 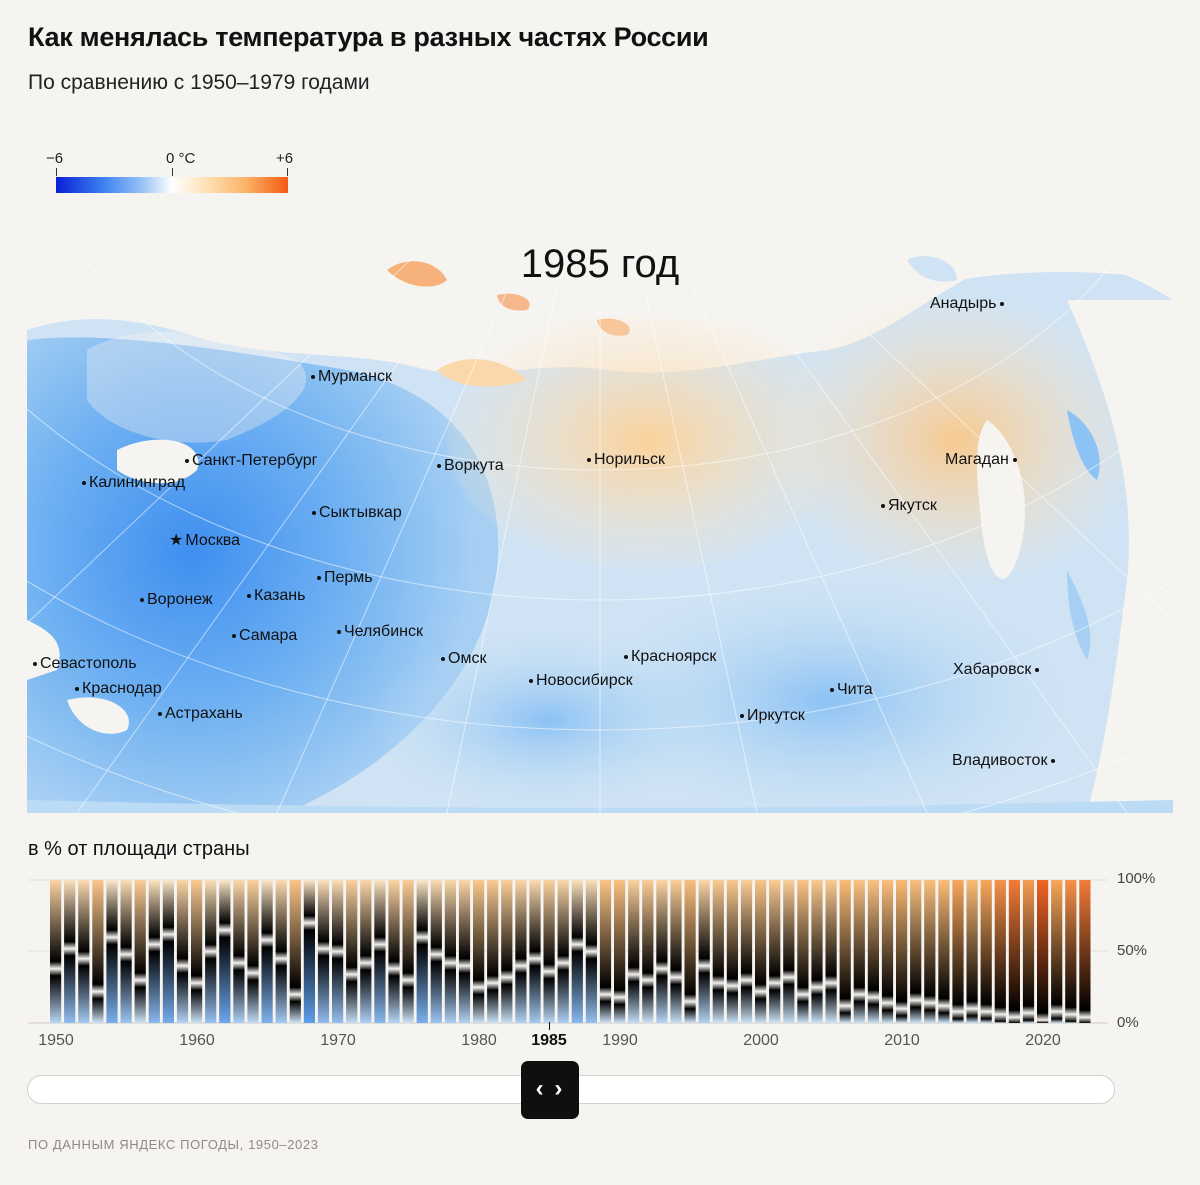 What do you see at coordinates (264, 636) in the screenshot?
I see `city-samara: Самара` at bounding box center [264, 636].